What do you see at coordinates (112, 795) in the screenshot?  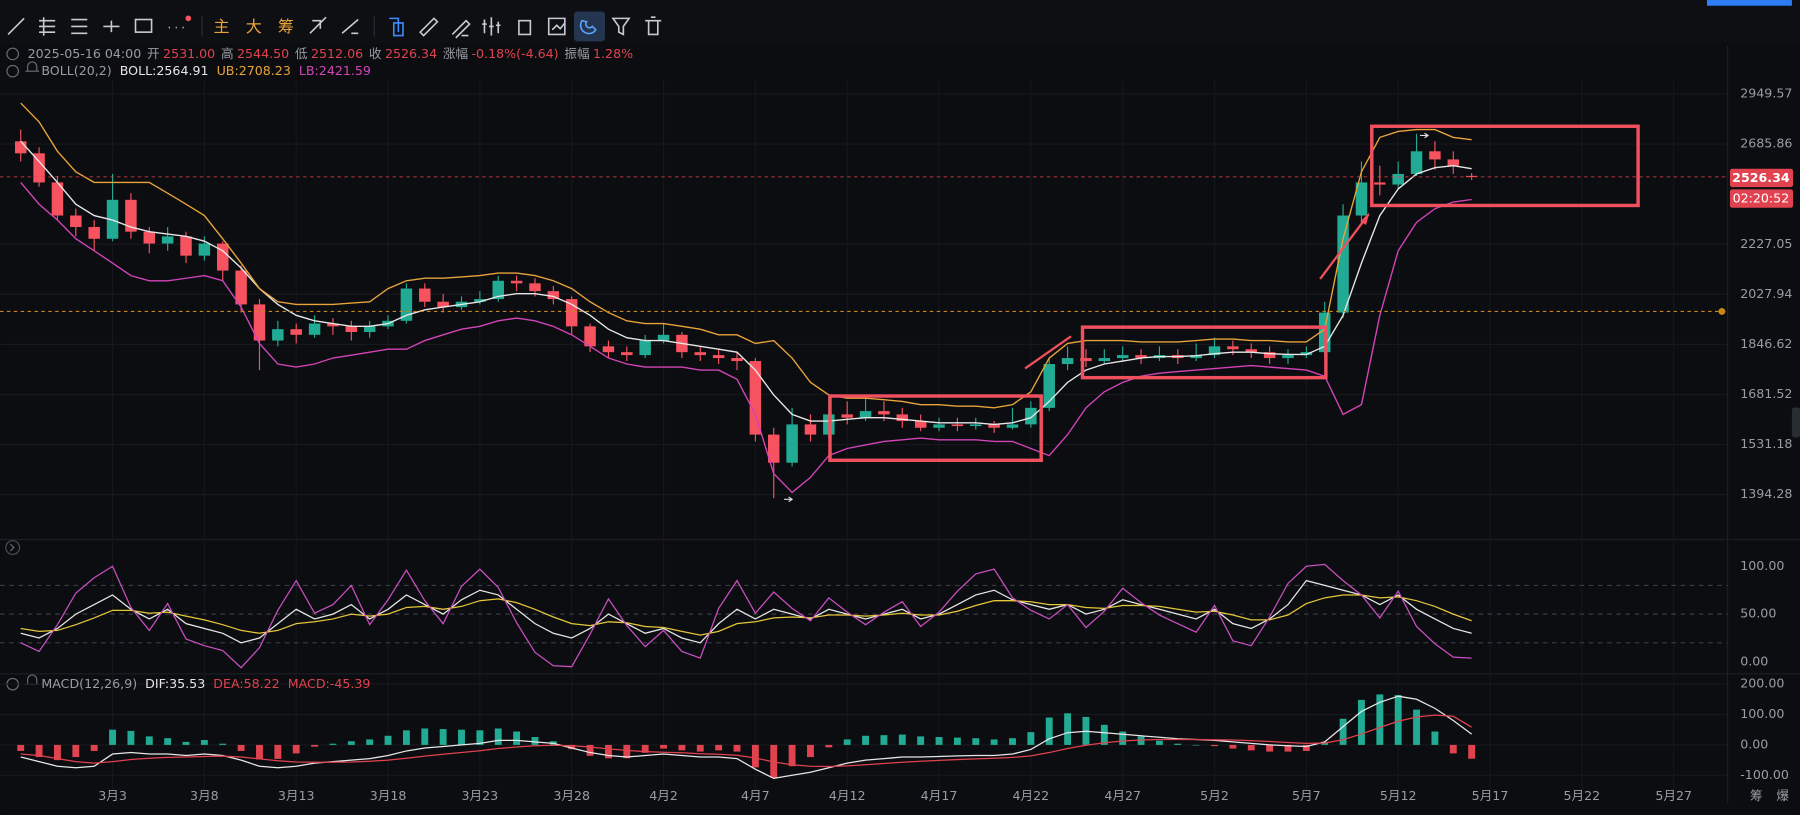 I see `x-tick-label: 3月3` at bounding box center [112, 795].